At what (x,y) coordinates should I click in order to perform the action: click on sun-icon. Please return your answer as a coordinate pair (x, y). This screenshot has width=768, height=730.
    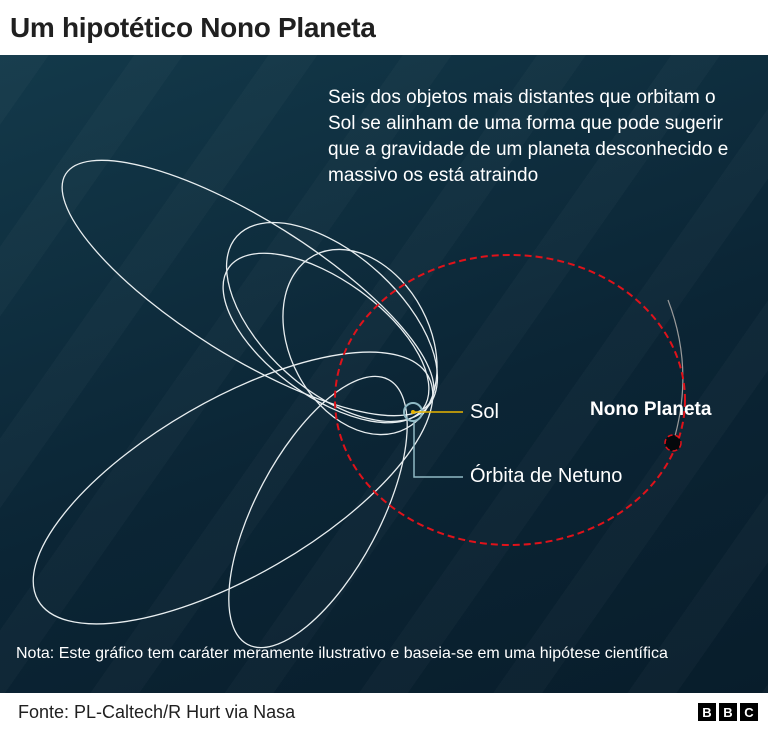
    Looking at the image, I should click on (413, 412).